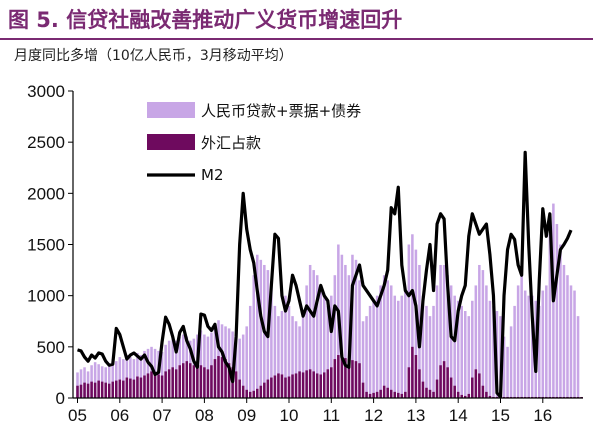  What do you see at coordinates (331, 415) in the screenshot?
I see `x-tick-label: 11` at bounding box center [331, 415].